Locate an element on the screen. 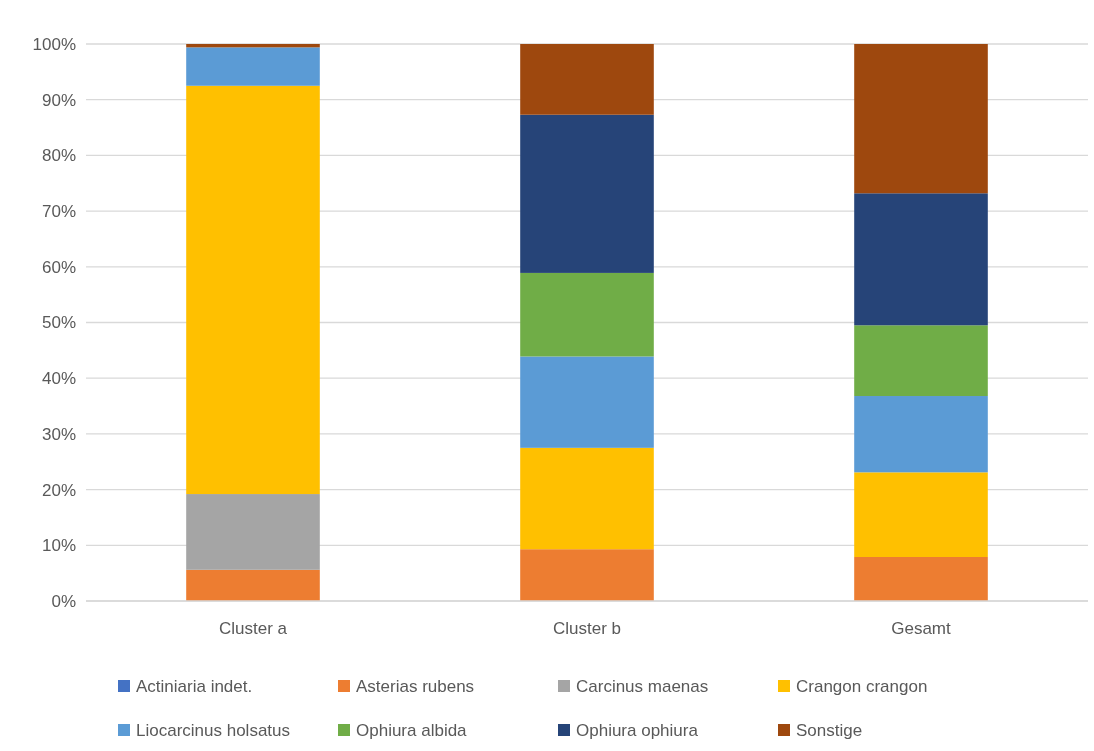  y-tick-label: 60% is located at coordinates (58, 267).